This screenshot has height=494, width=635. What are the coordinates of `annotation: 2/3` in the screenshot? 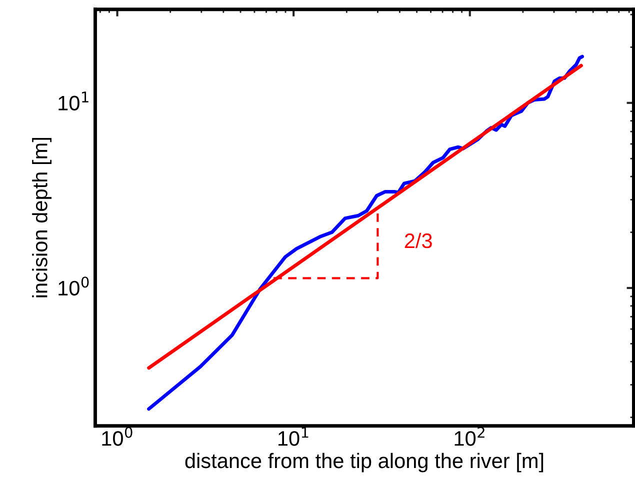 It's located at (418, 240).